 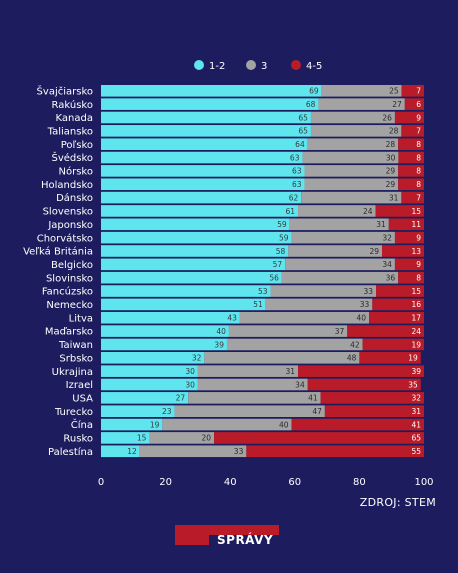 I want to click on category-label: Litva, so click(x=81, y=318).